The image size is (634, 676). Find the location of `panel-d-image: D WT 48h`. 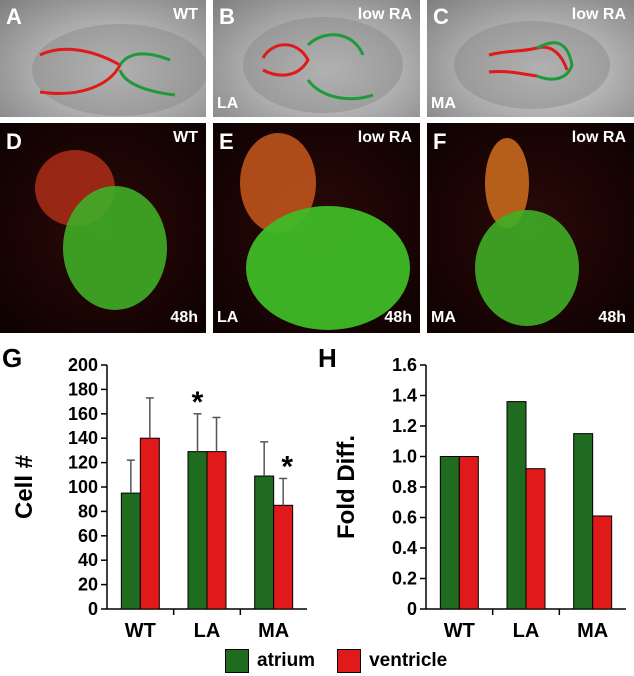

panel-d-image: D WT 48h is located at coordinates (103, 228).